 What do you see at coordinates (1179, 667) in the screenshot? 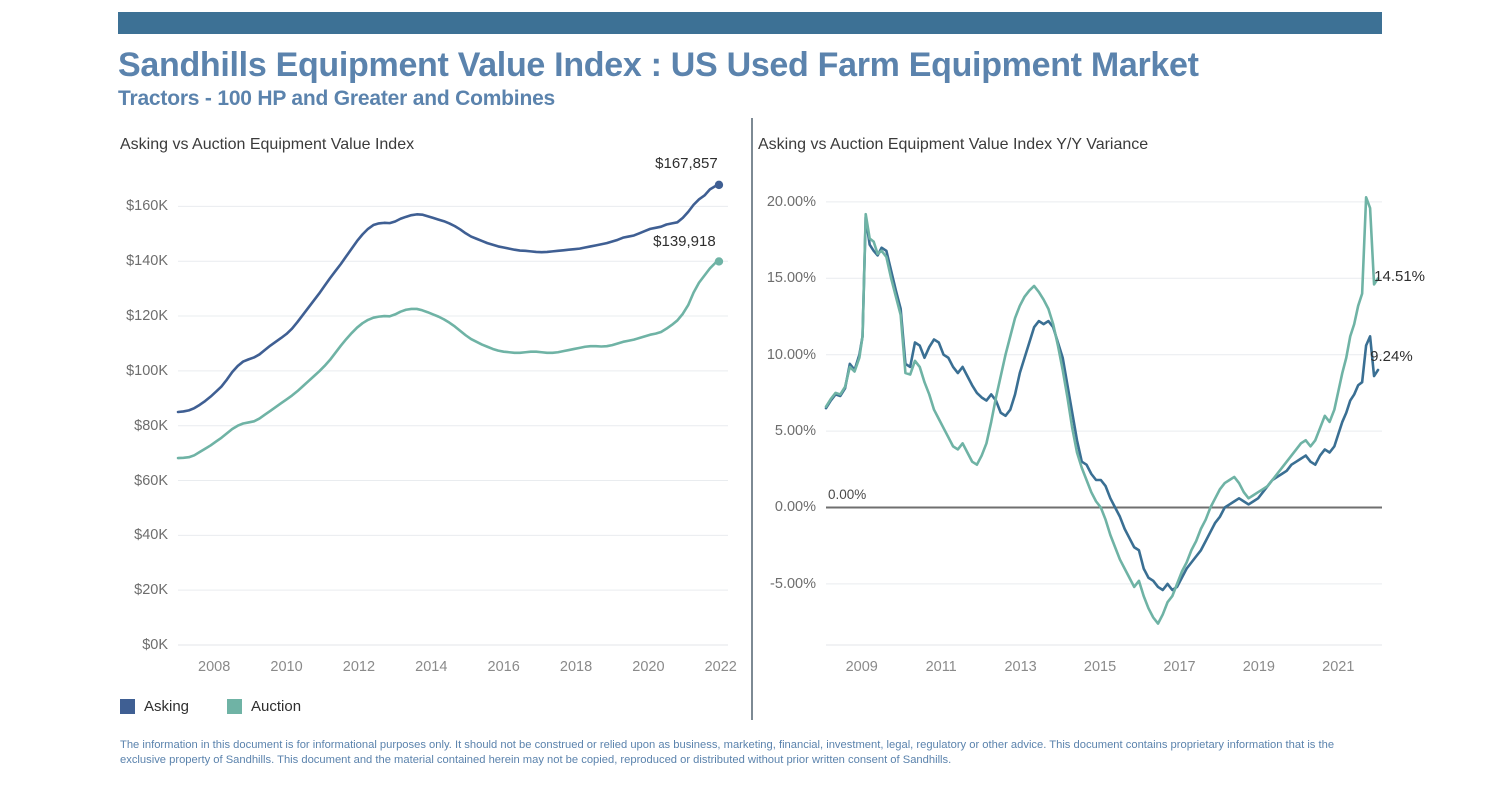
I see `x-tick-label: 2017` at bounding box center [1179, 667].